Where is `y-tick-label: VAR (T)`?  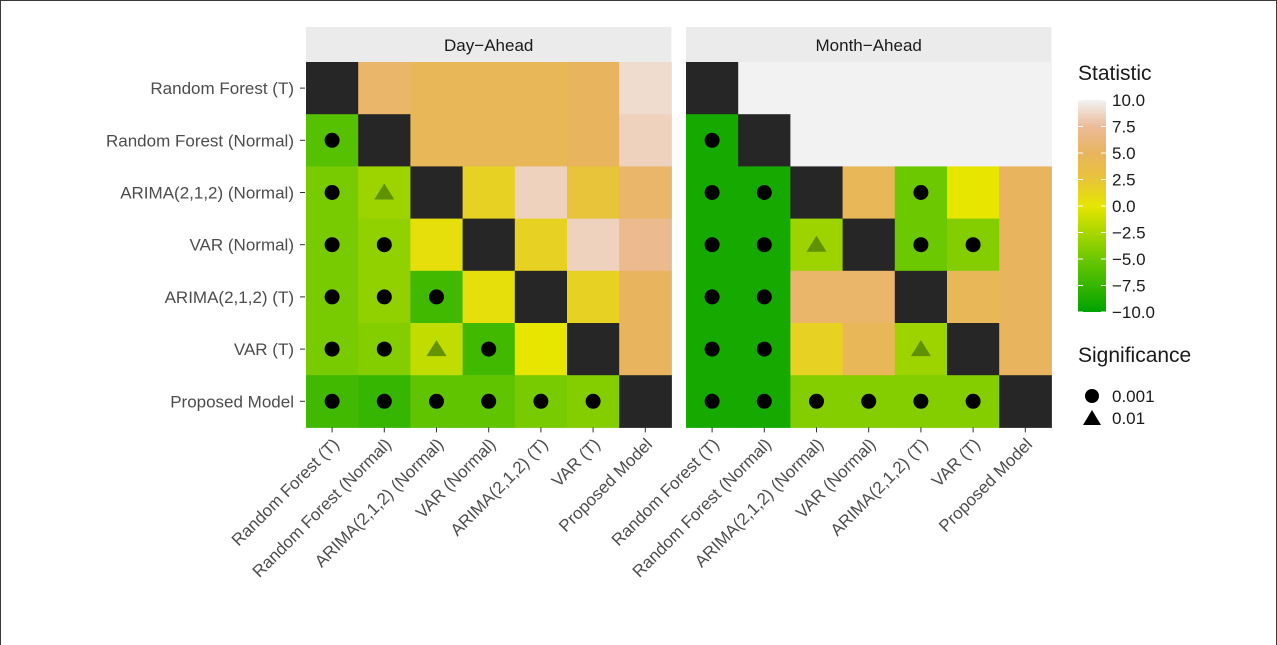
y-tick-label: VAR (T) is located at coordinates (264, 349).